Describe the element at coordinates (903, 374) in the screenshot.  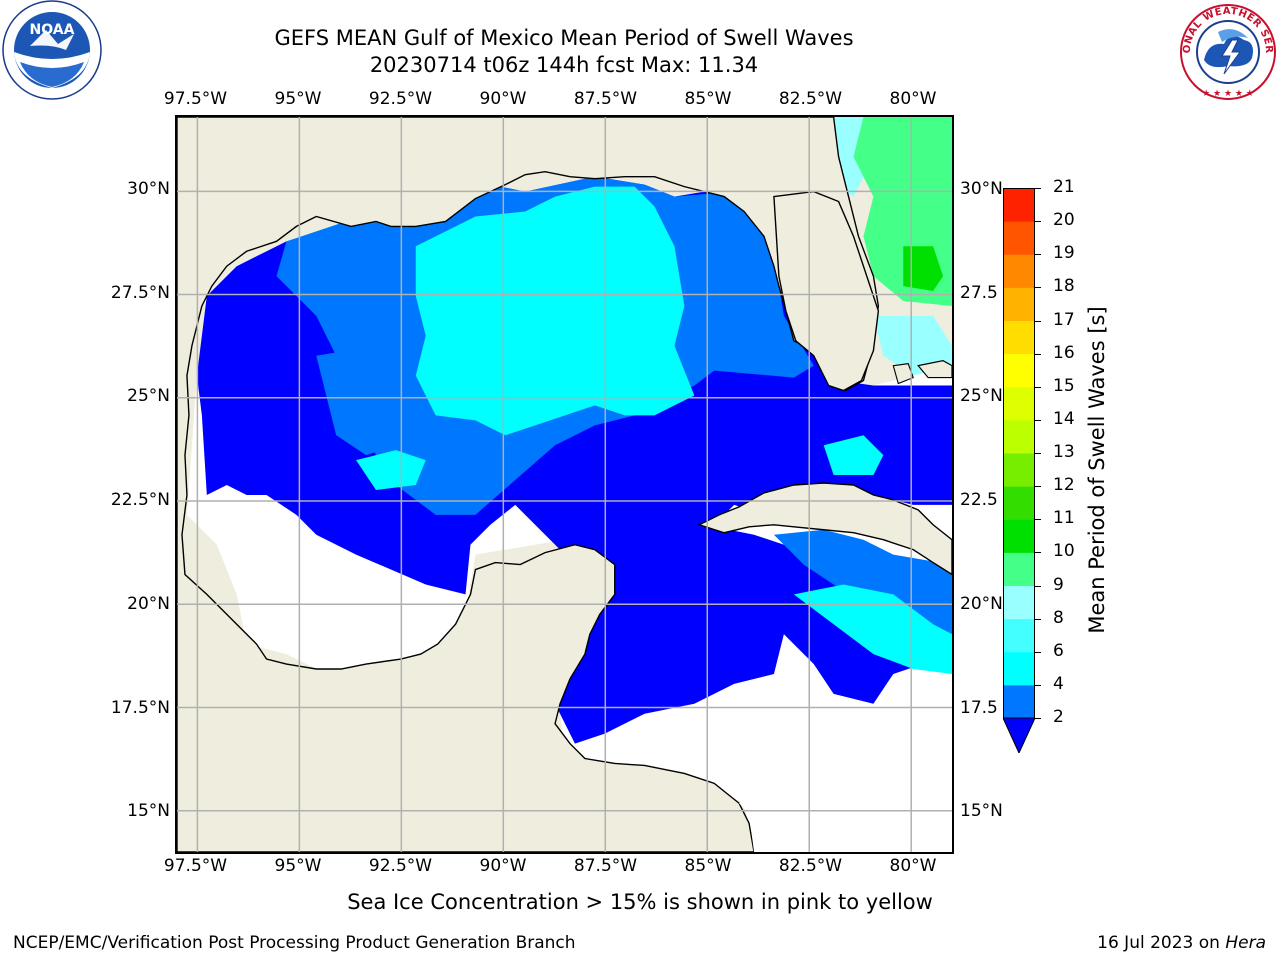
I see `land-islands` at that location.